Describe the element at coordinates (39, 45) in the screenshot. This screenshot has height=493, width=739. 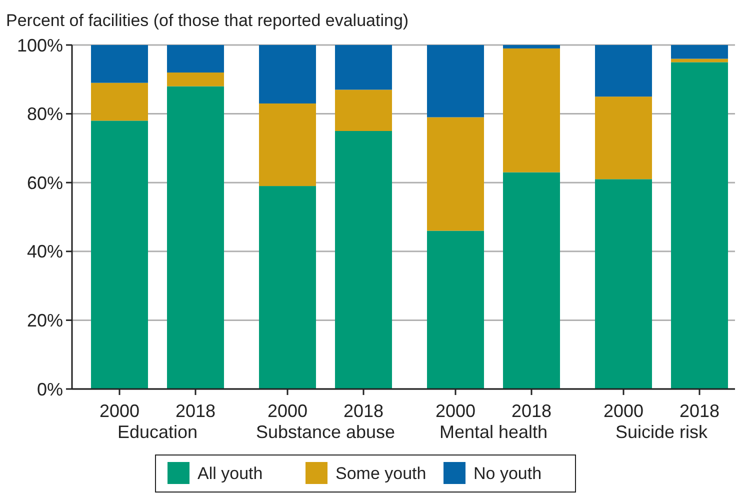
I see `y-tick-label: 100%` at that location.